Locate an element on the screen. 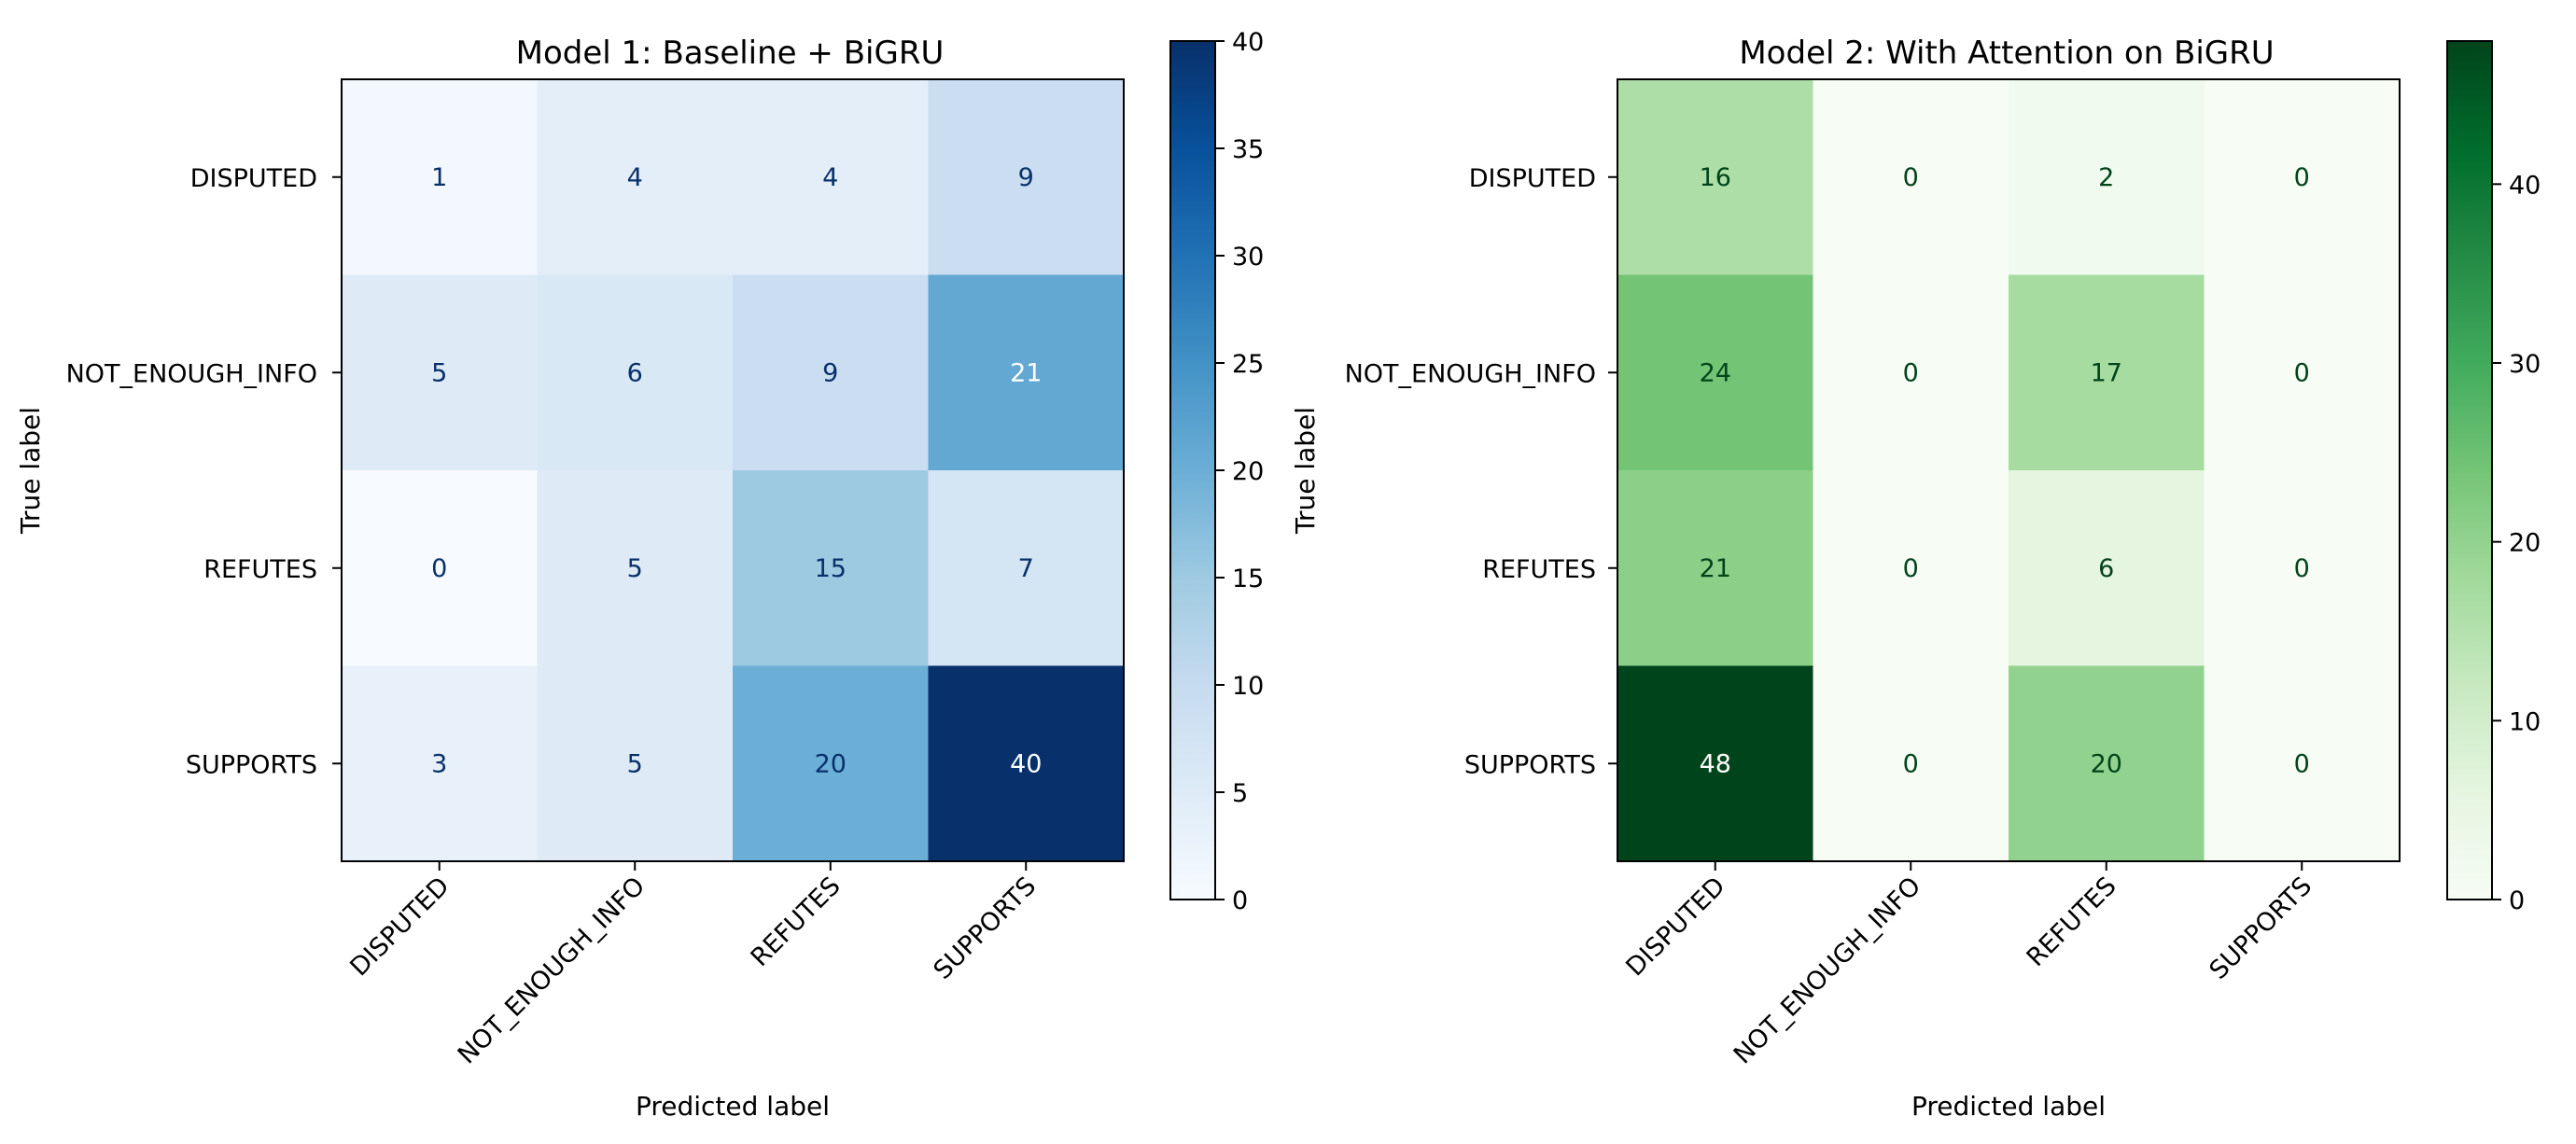 The image size is (2576, 1144). colorbar-tick-label: 35 is located at coordinates (1248, 149).